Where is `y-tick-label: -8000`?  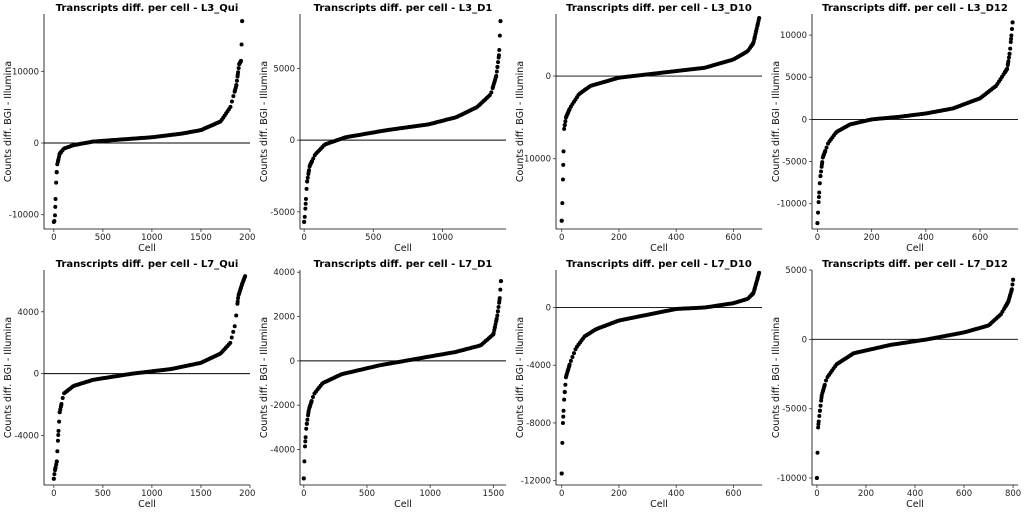
y-tick-label: -8000 is located at coordinates (538, 424).